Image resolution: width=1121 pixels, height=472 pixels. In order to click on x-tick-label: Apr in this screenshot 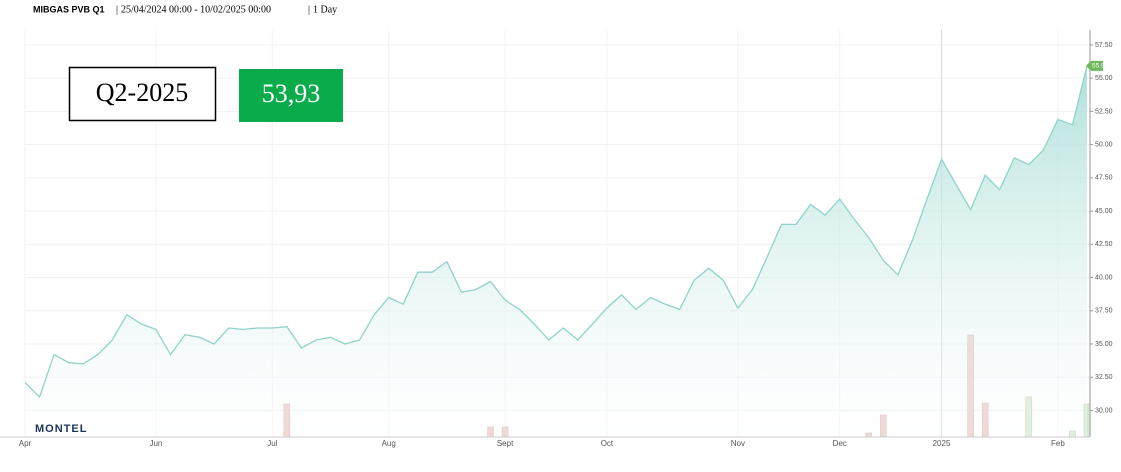, I will do `click(25, 443)`.